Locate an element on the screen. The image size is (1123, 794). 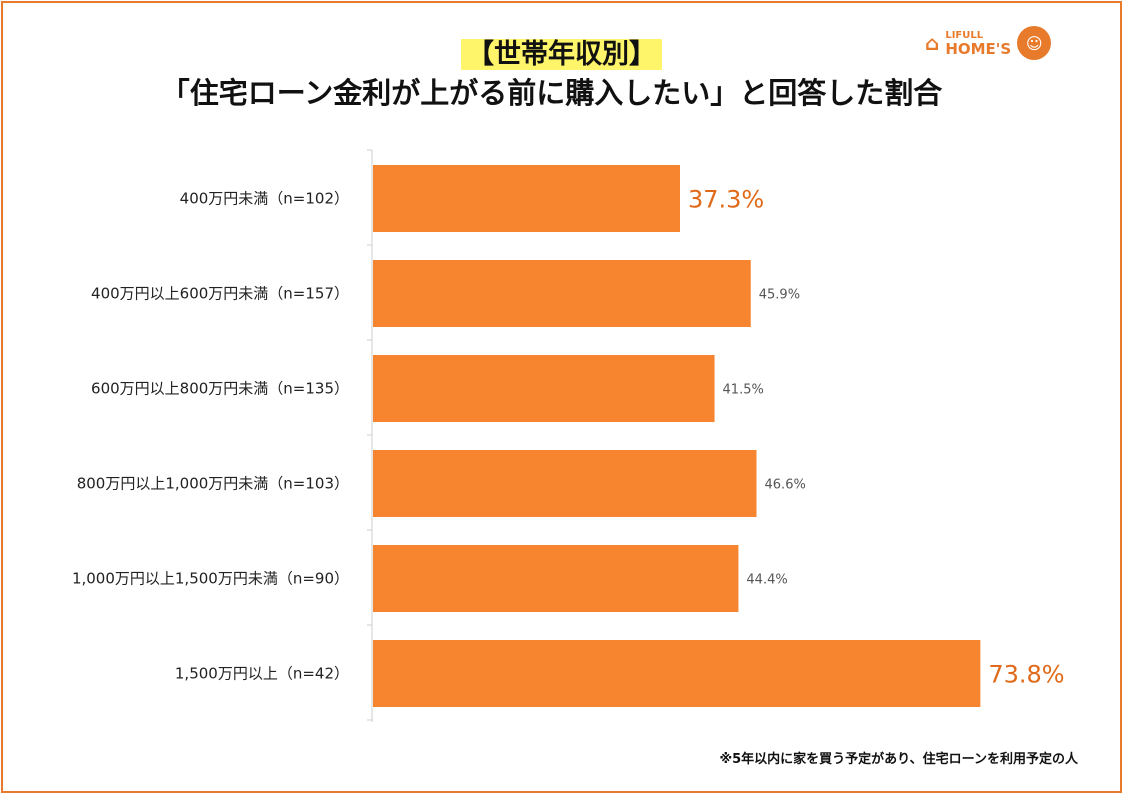
chart-title-line2: 「住宅ローン金利が上がる前に購入したい」と回答した割合 is located at coordinates (551, 93).